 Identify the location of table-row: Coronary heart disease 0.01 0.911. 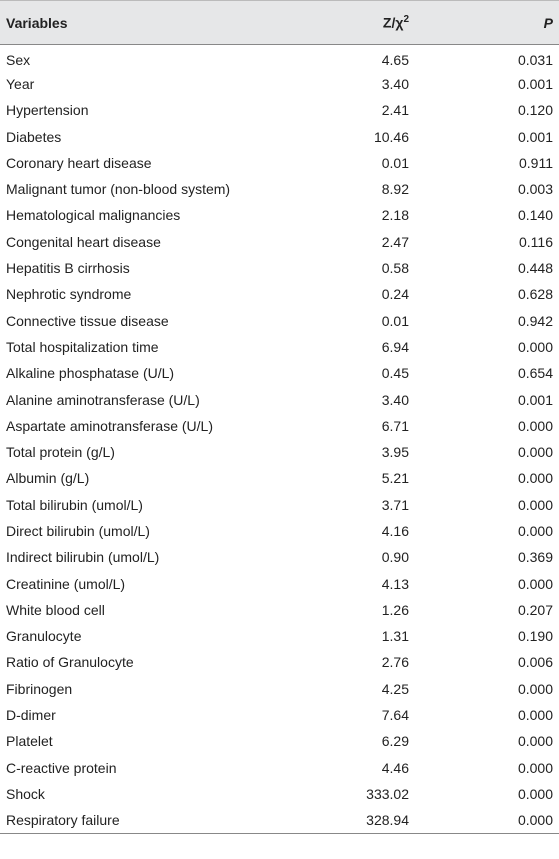
(279, 163).